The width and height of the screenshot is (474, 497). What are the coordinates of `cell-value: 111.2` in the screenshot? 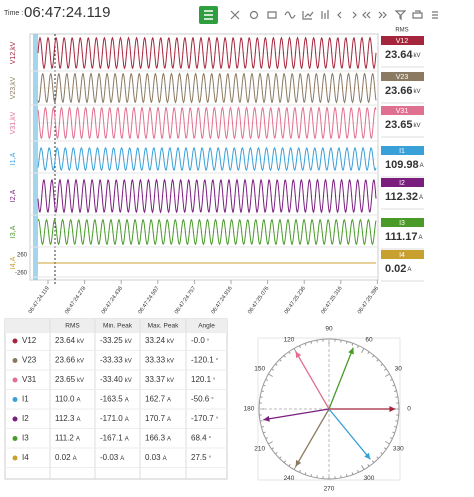 It's located at (64, 438).